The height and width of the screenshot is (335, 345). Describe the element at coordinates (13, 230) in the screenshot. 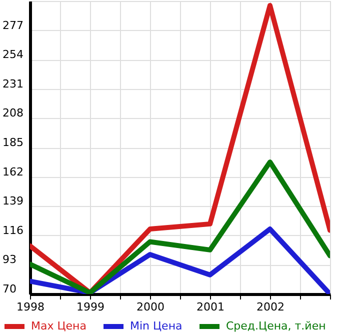

I see `y-tick-label: 116` at that location.